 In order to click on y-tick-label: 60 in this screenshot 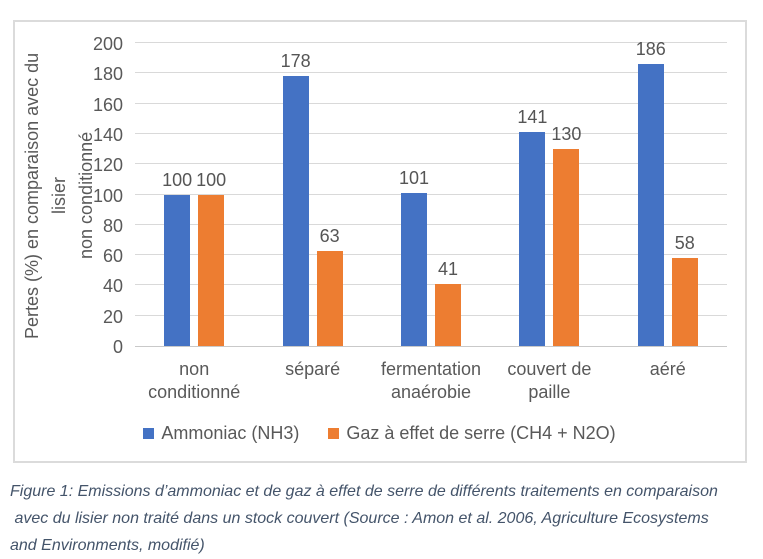, I will do `click(112, 256)`.